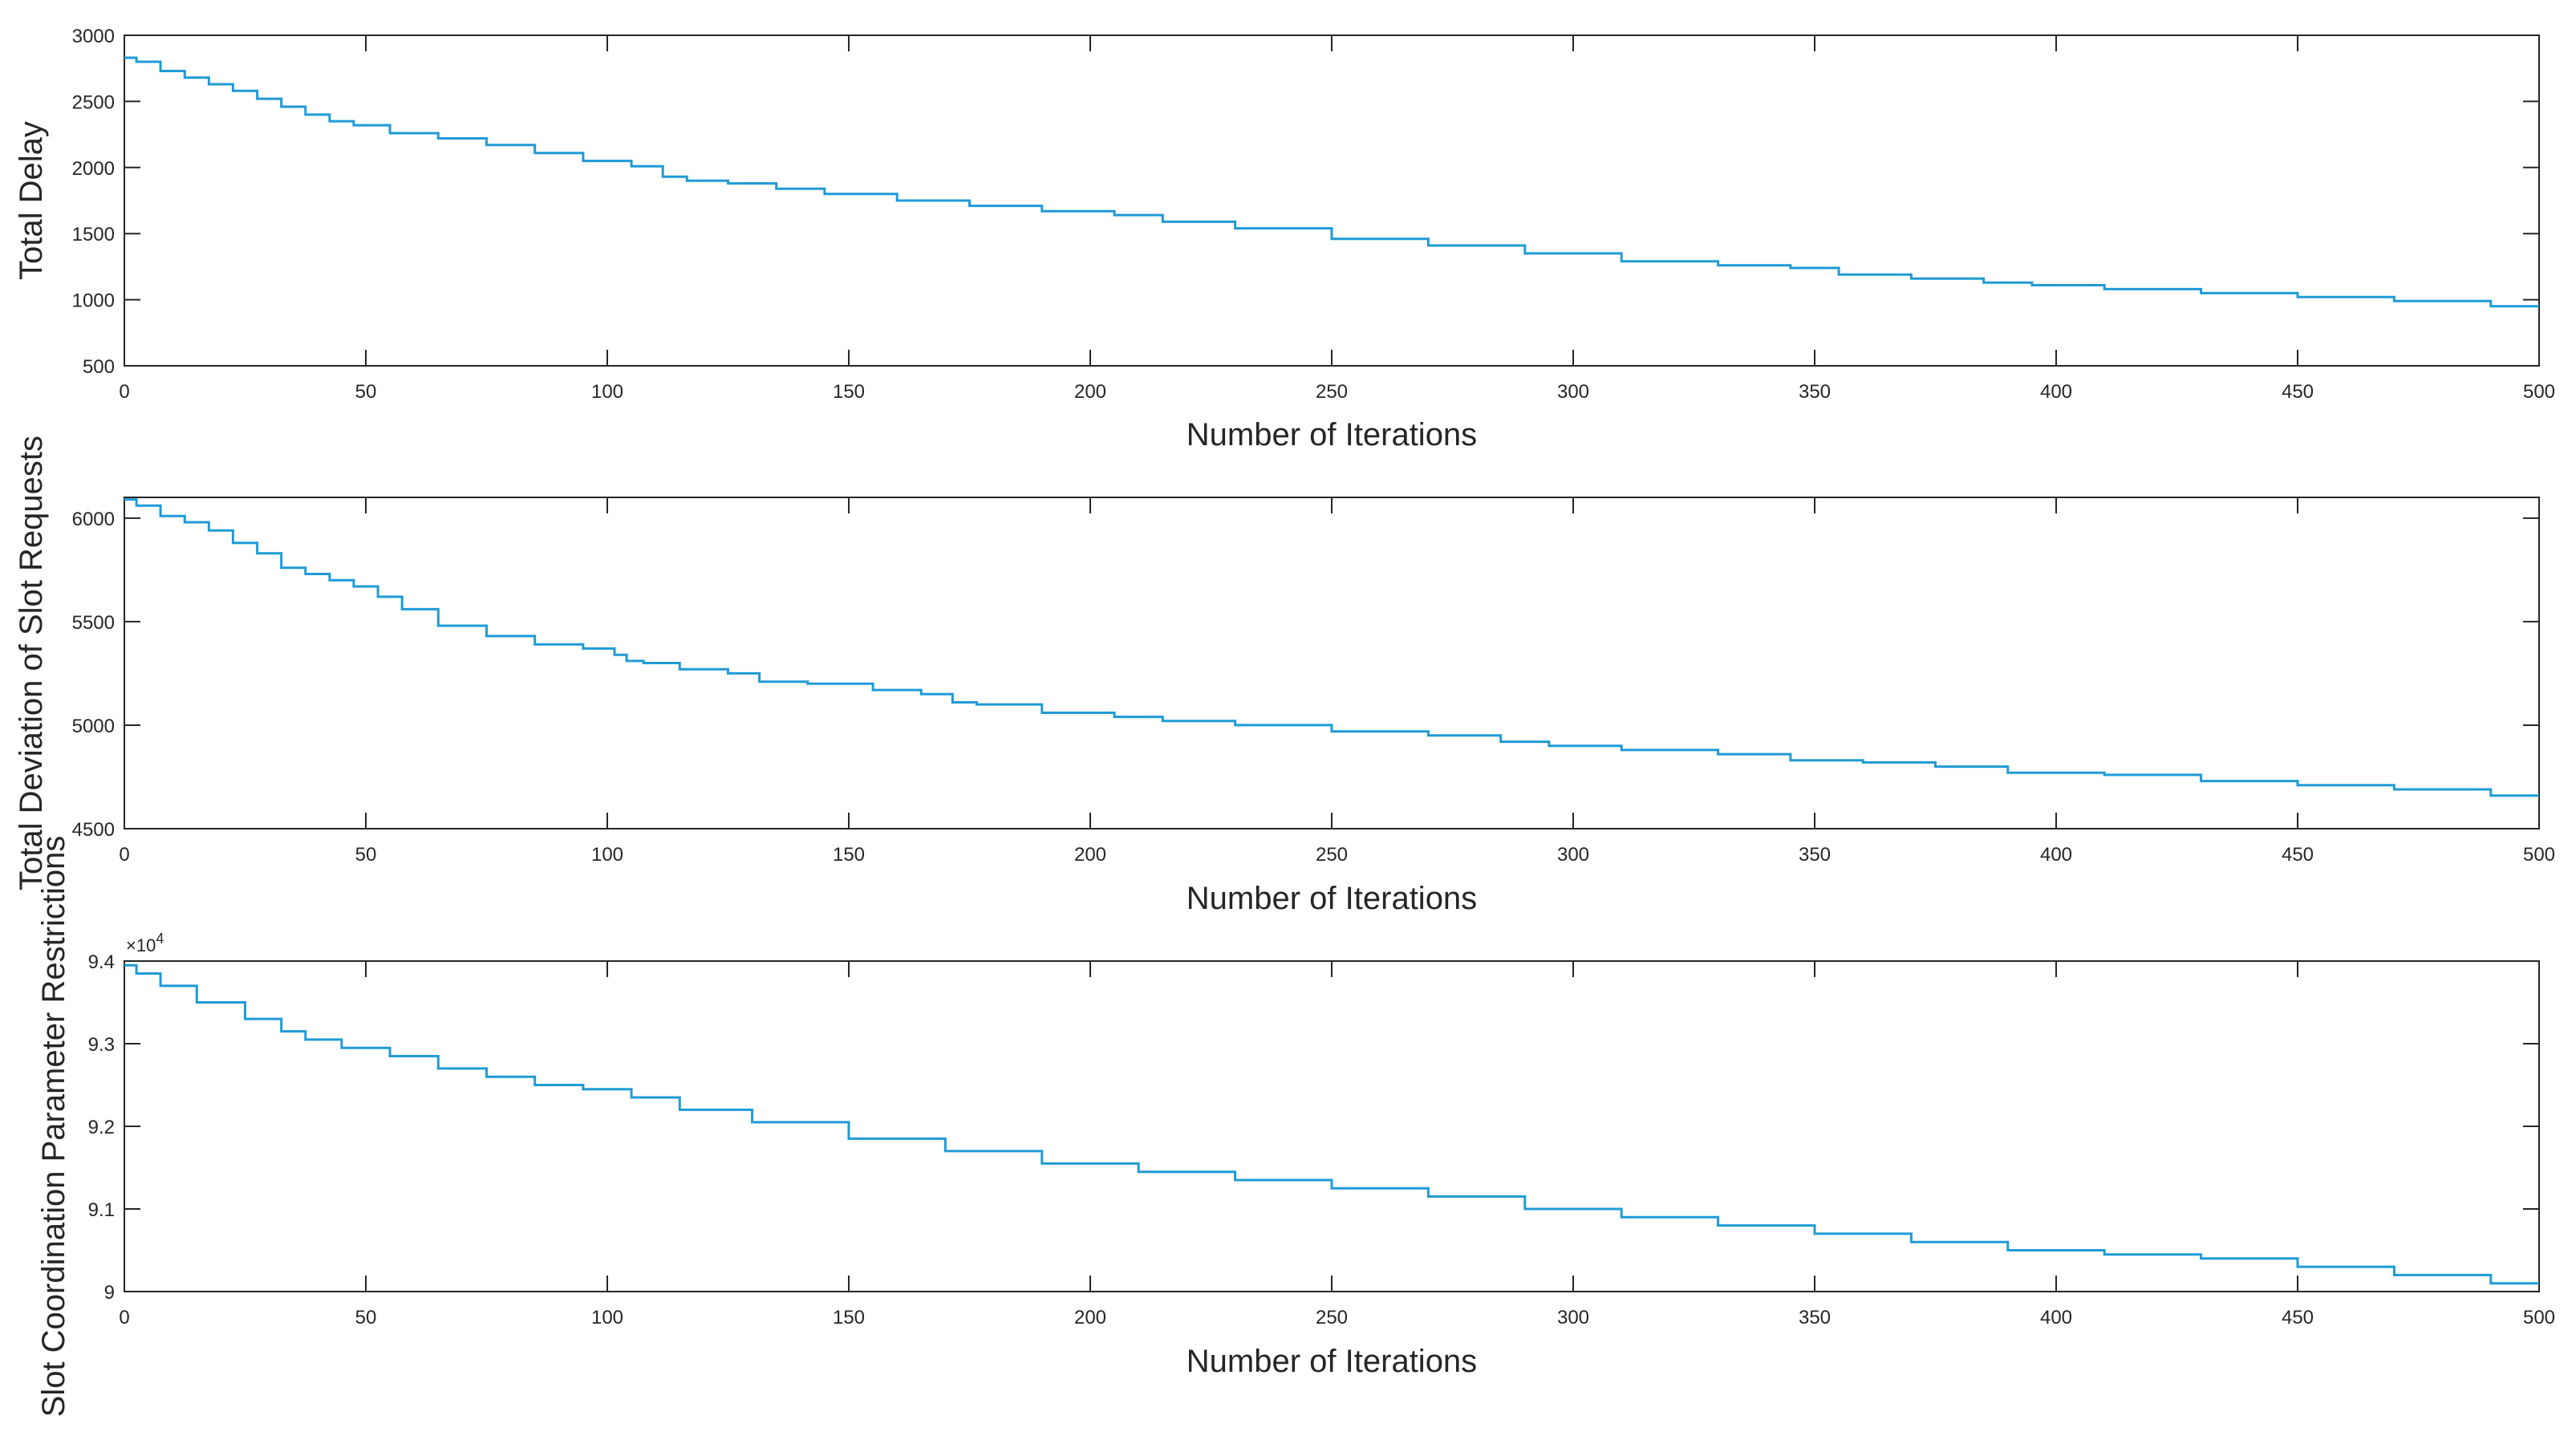  What do you see at coordinates (101, 1045) in the screenshot?
I see `y-tick-label: 9.3` at bounding box center [101, 1045].